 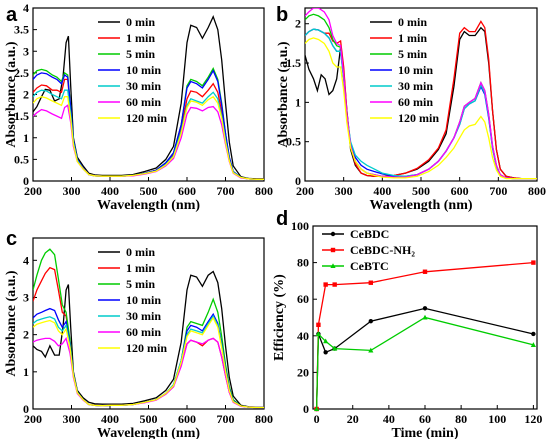 What do you see at coordinates (424, 432) in the screenshot?
I see `panel-d-x-axis-label: Time (min)` at bounding box center [424, 432].